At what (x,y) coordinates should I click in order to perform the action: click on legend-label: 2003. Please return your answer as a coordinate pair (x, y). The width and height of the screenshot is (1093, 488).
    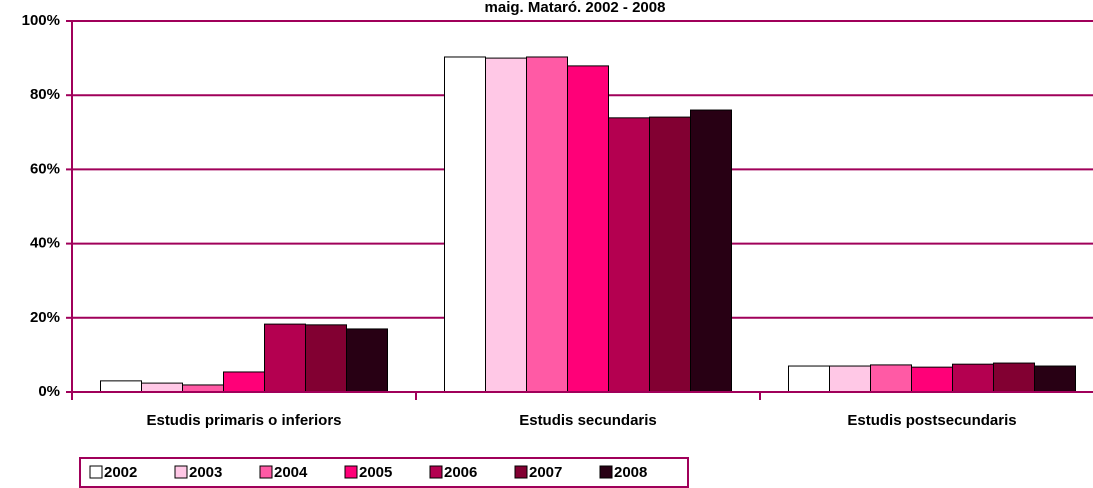
    Looking at the image, I should click on (205, 472).